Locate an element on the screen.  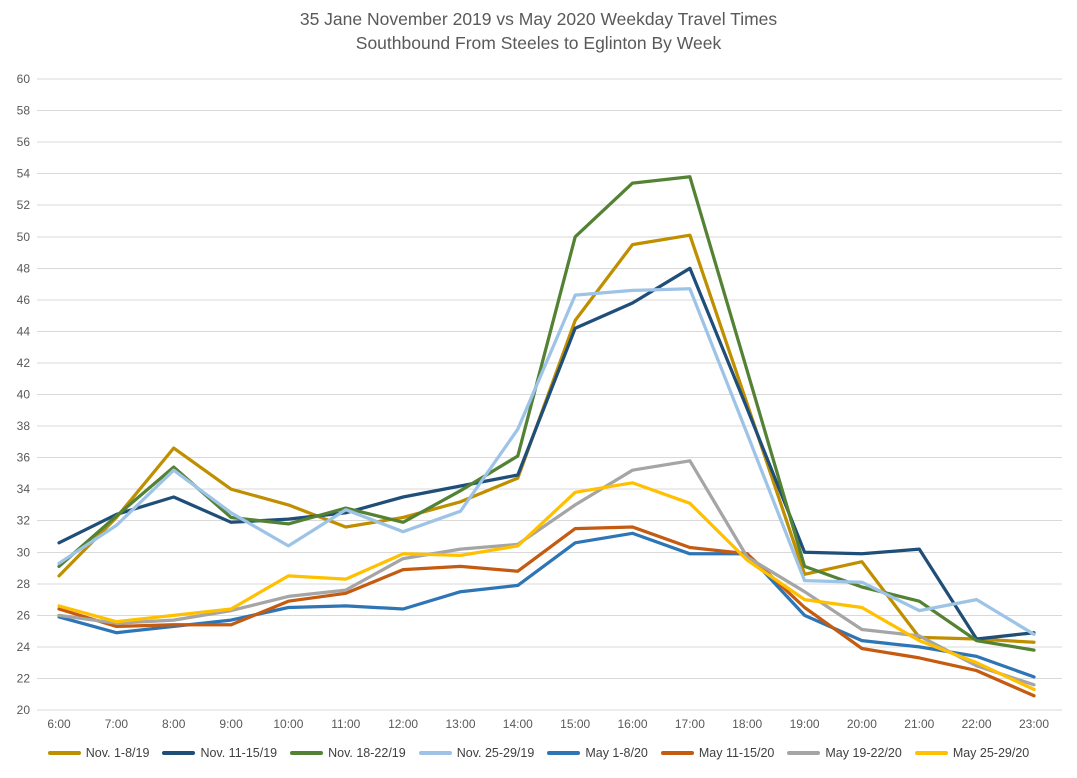
x-tick-label-9-00: 9:00 is located at coordinates (231, 724).